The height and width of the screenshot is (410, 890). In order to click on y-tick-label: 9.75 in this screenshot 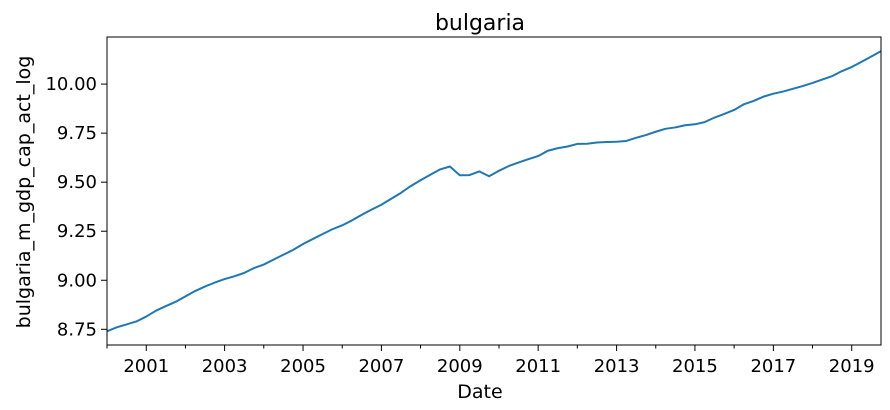, I will do `click(77, 133)`.